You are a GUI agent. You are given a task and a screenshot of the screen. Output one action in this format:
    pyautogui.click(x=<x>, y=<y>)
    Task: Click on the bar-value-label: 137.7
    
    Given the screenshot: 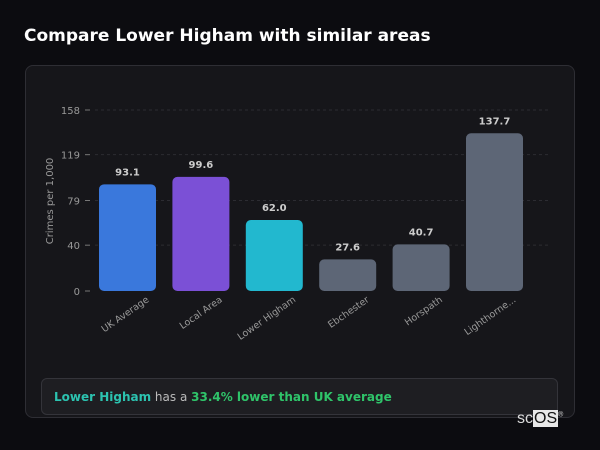 What is the action you would take?
    pyautogui.click(x=495, y=121)
    